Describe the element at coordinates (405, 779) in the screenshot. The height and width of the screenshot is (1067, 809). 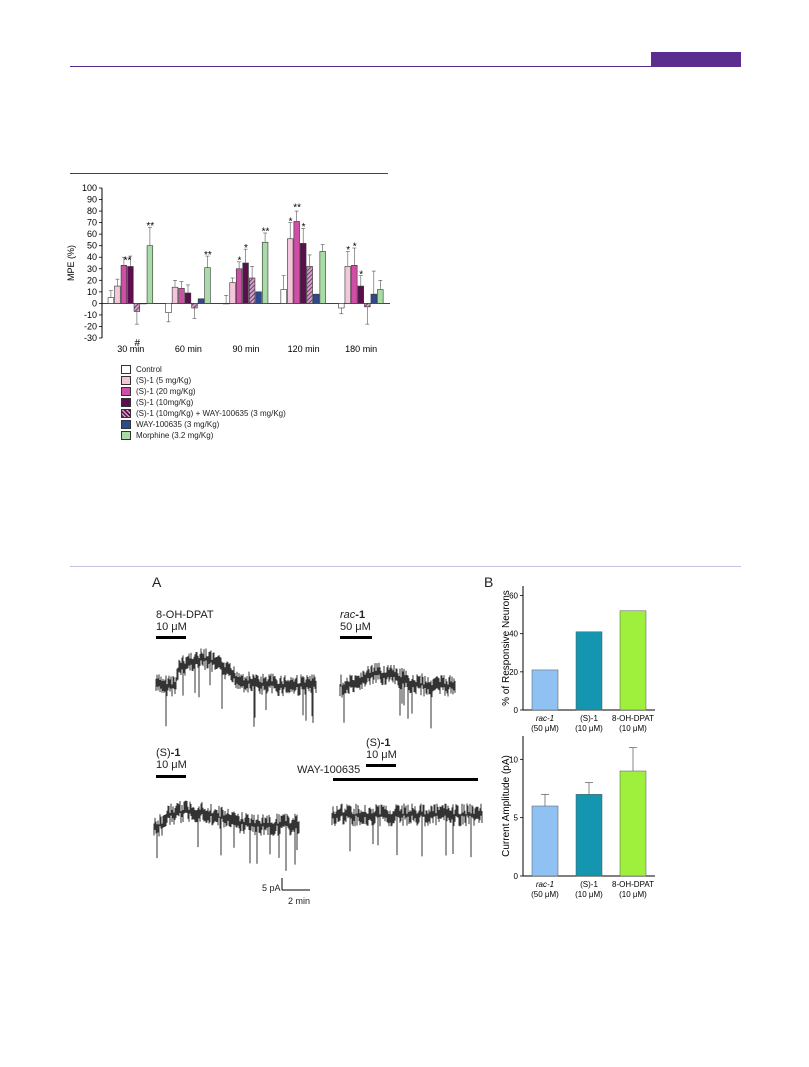
I see `way-application-bar` at that location.